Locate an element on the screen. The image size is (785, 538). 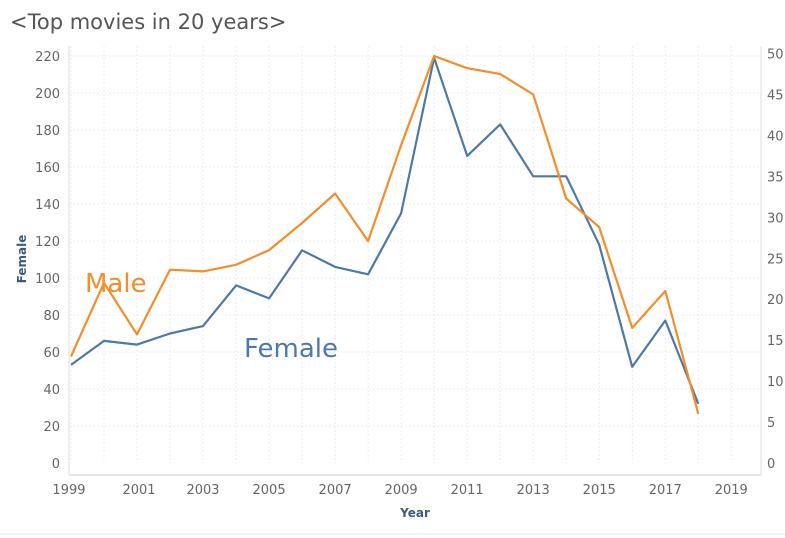
y-right-tick-label: 45 is located at coordinates (775, 95).